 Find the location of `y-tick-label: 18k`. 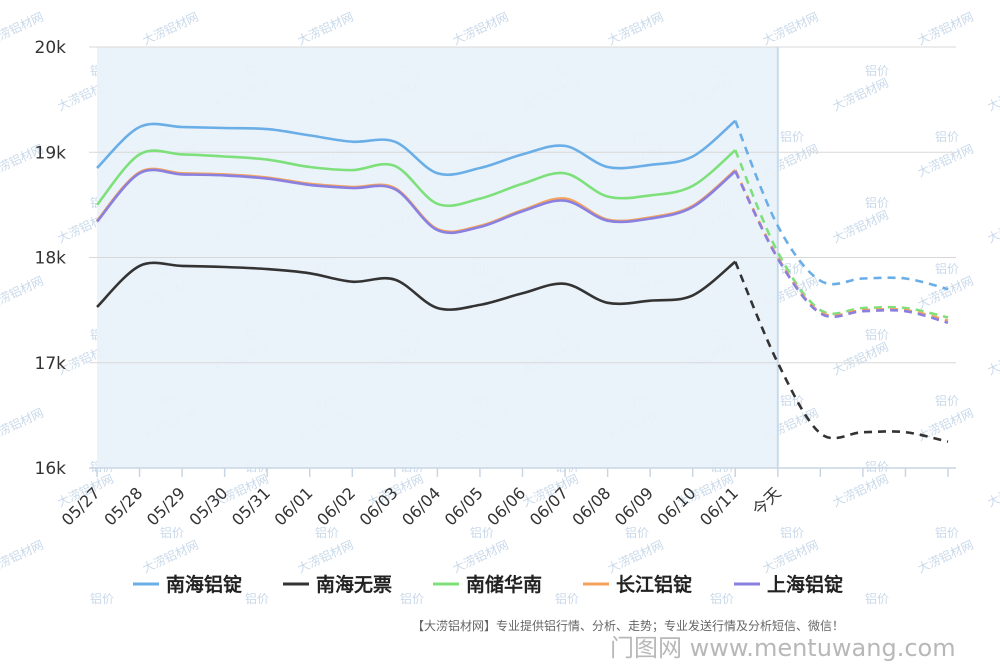

y-tick-label: 18k is located at coordinates (51, 259).